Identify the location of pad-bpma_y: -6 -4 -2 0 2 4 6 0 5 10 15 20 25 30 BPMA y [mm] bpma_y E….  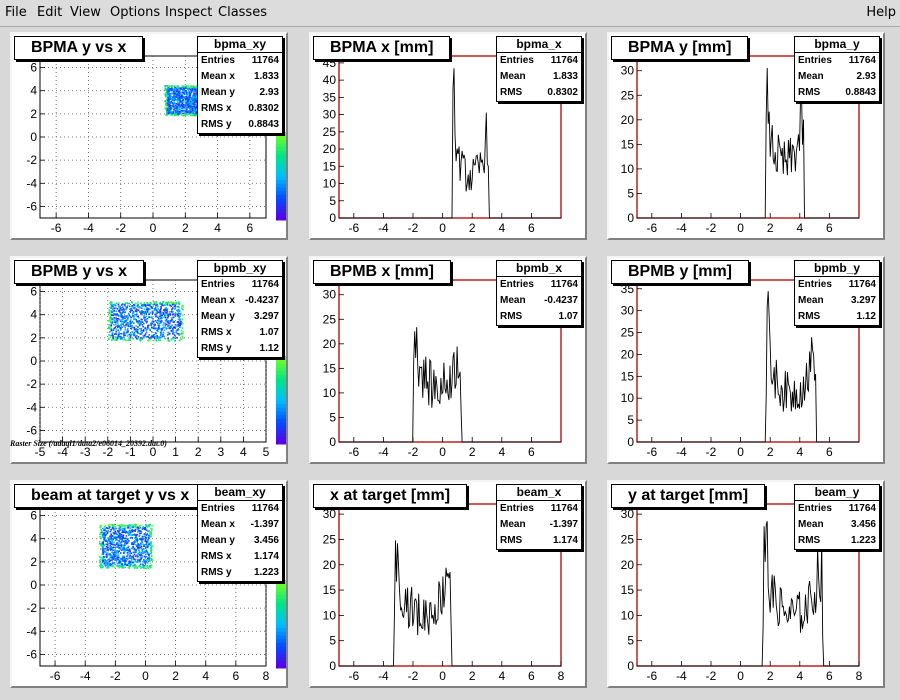
(746, 136).